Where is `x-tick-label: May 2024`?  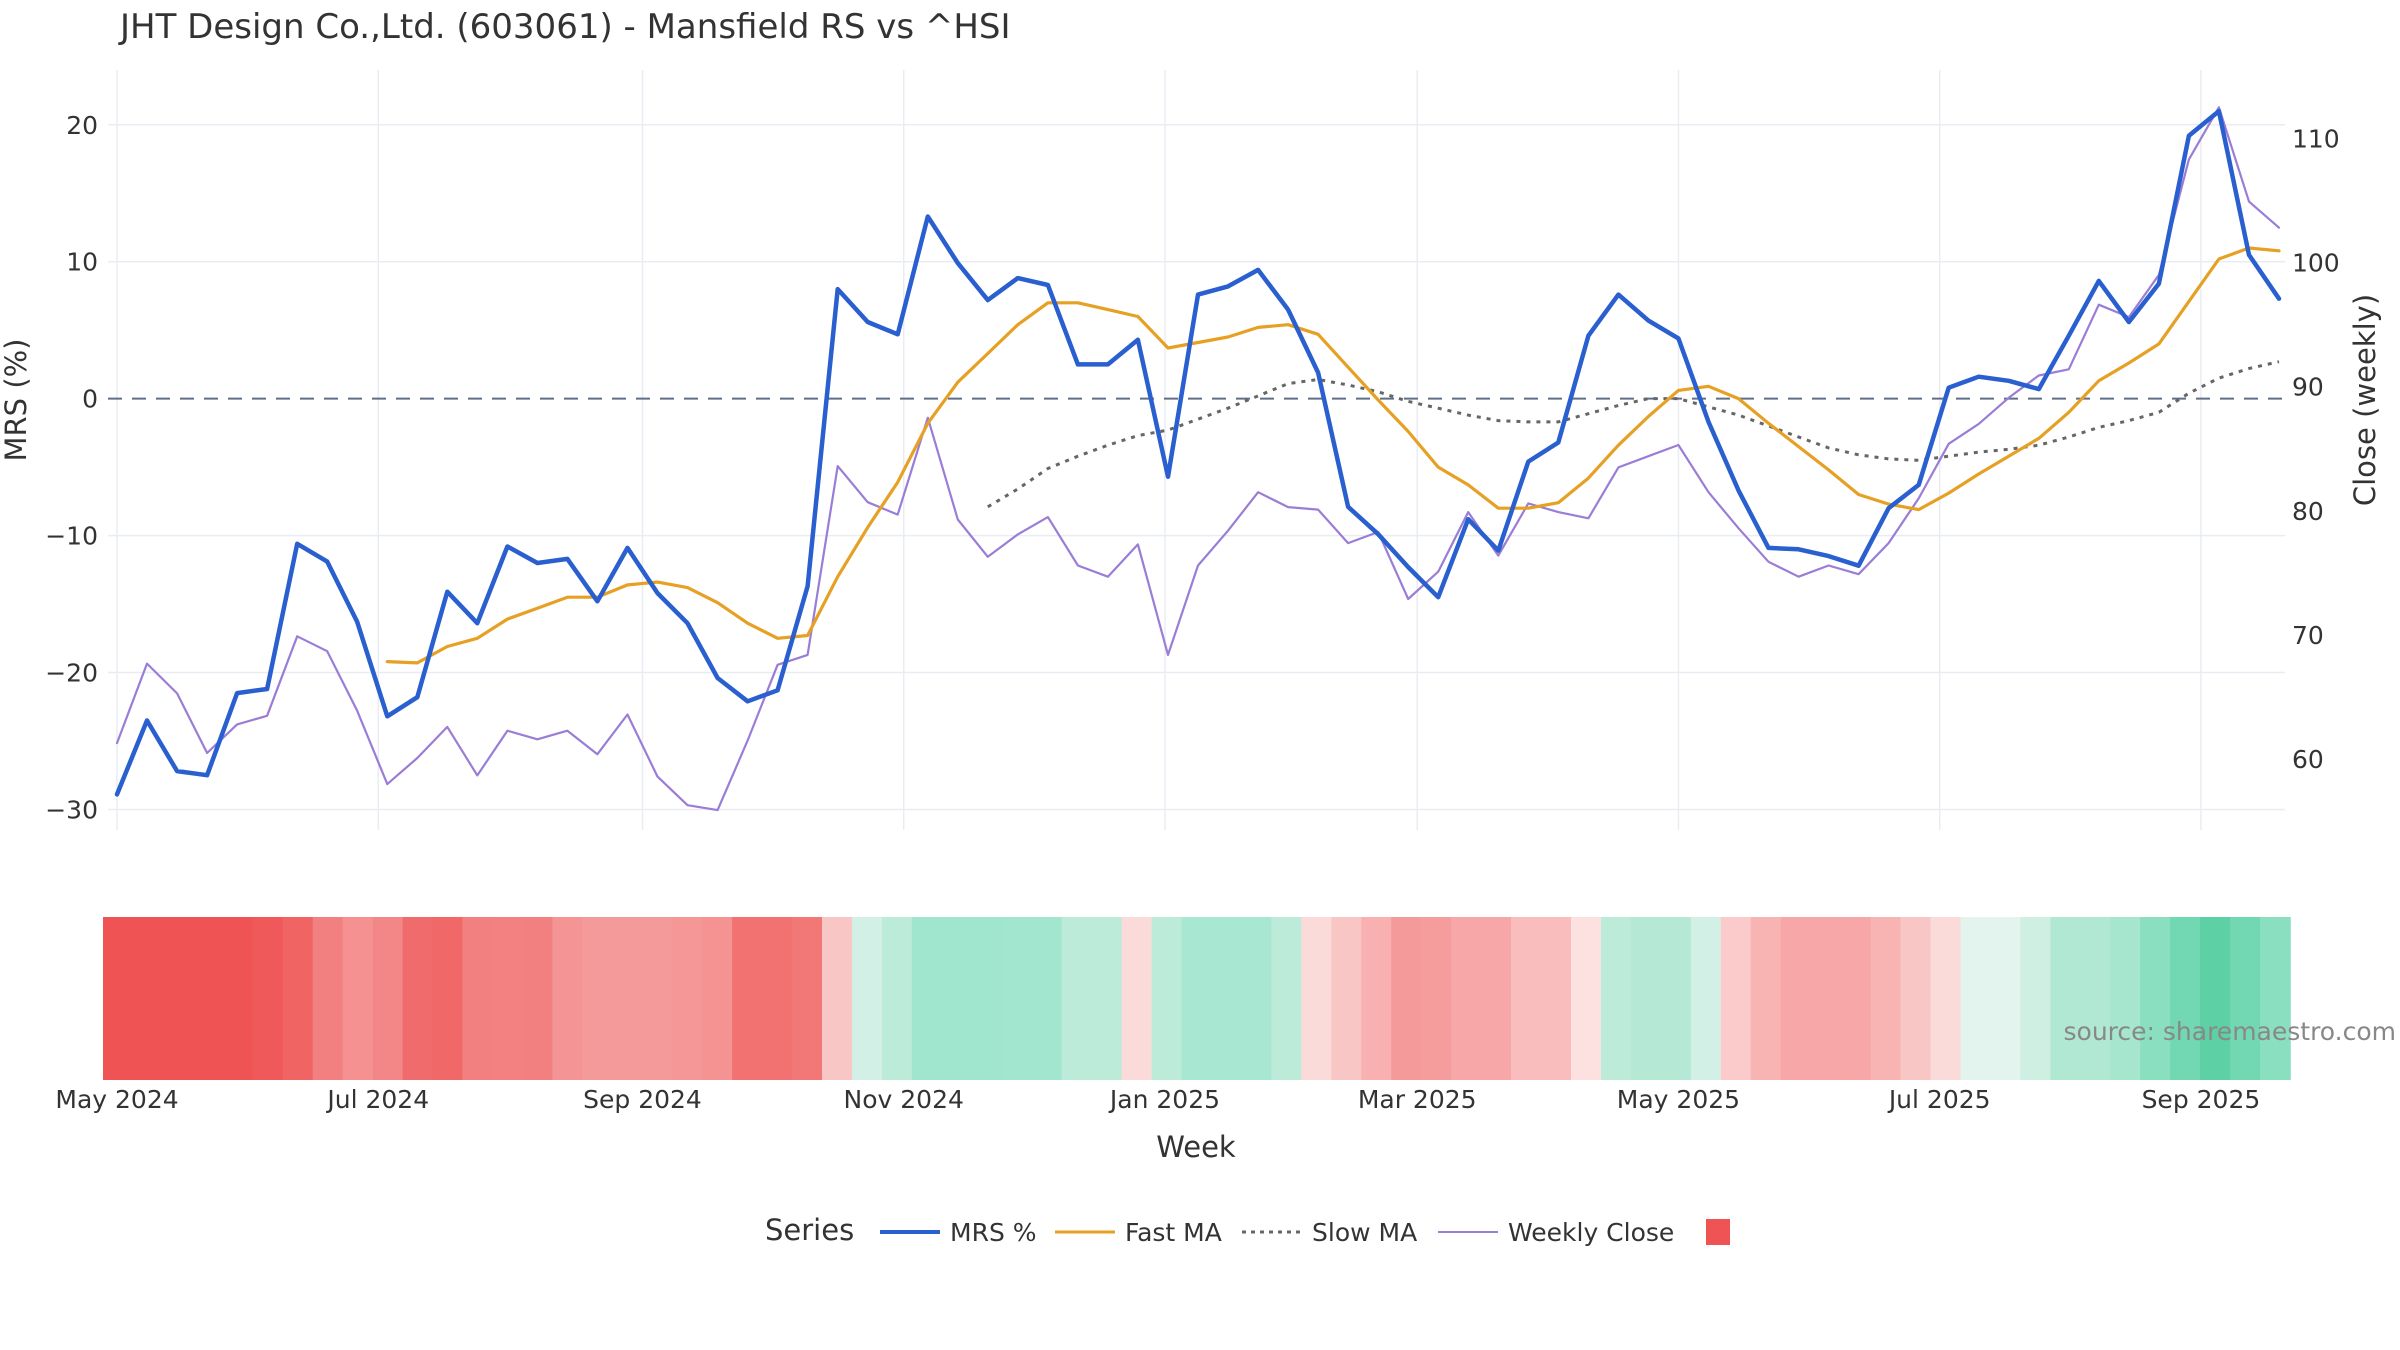 x-tick-label: May 2024 is located at coordinates (116, 1099).